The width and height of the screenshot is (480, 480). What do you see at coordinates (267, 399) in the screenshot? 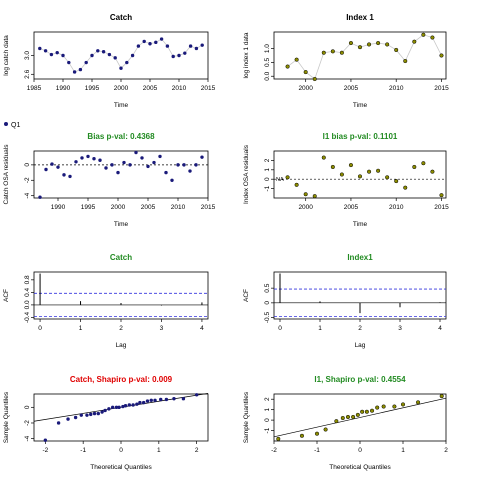
I see `y-tick-label: 2` at bounding box center [267, 399].